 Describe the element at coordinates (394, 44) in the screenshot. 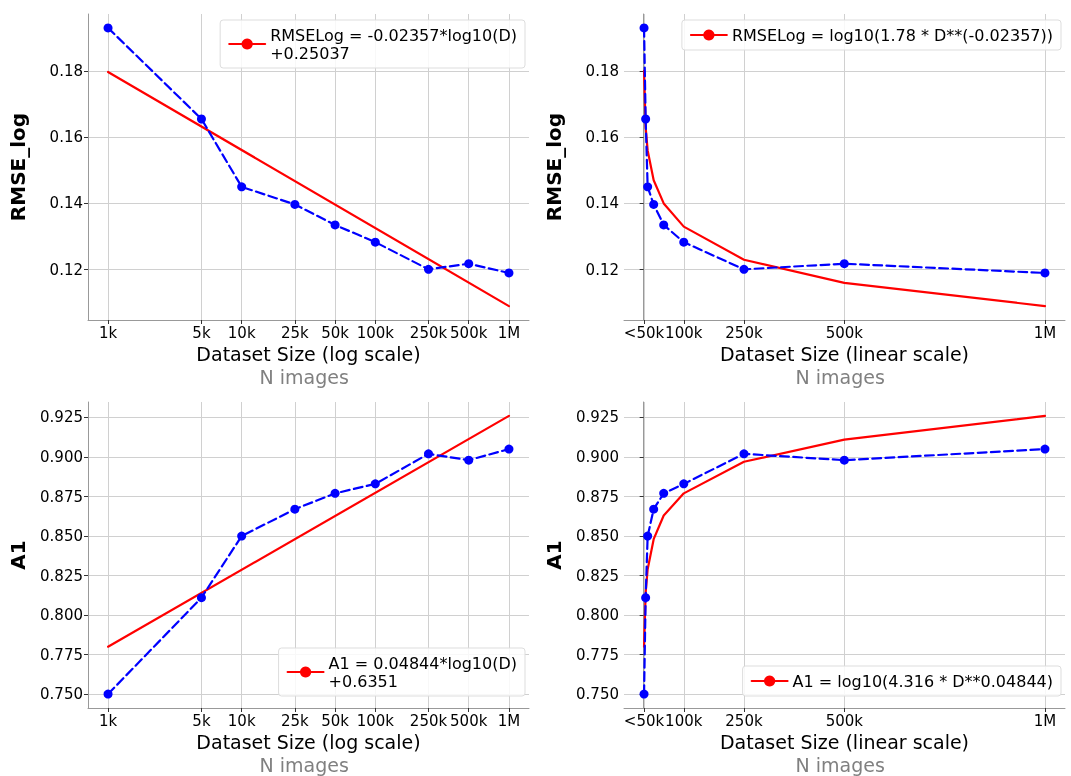

I see `legend-label: RMSELog = -0.02357*log10(D) +0.25037` at that location.